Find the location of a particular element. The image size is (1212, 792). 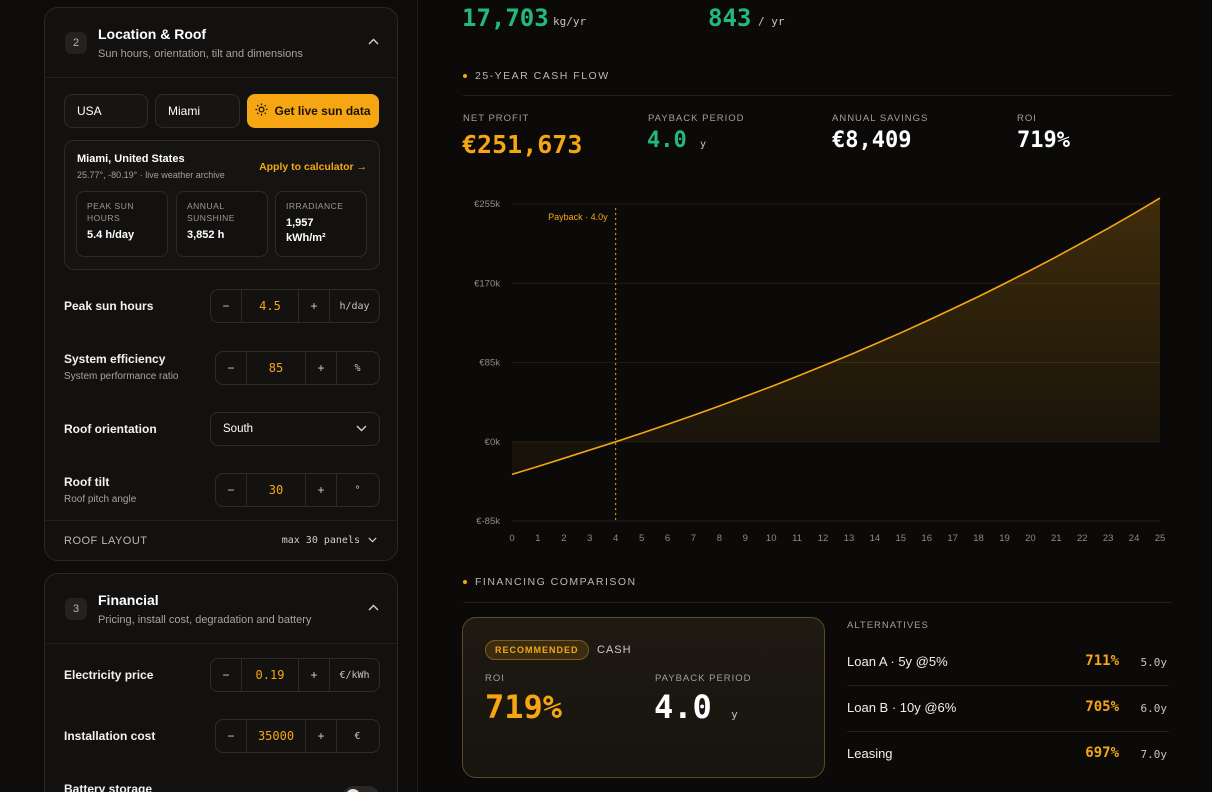

x-tick-label: 18 is located at coordinates (978, 538).